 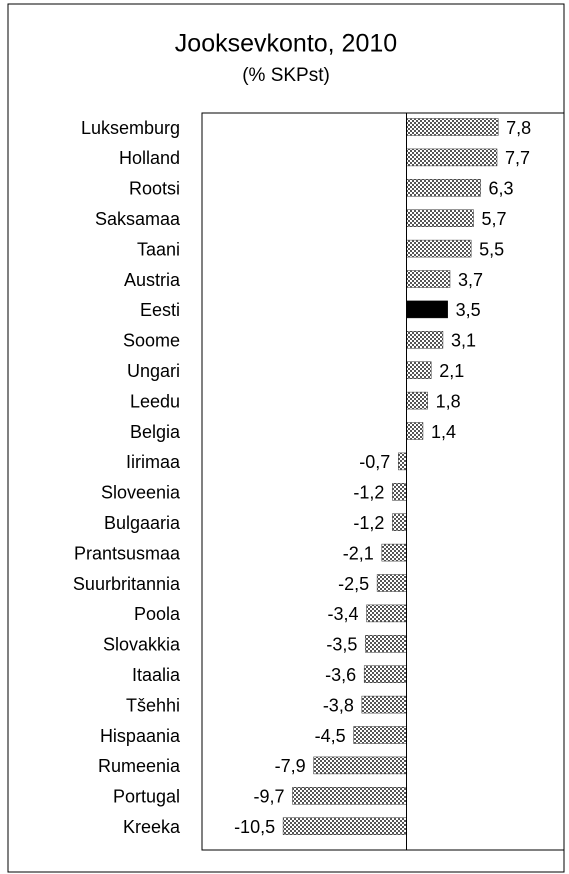 I want to click on value-label: -9,7, so click(x=268, y=797).